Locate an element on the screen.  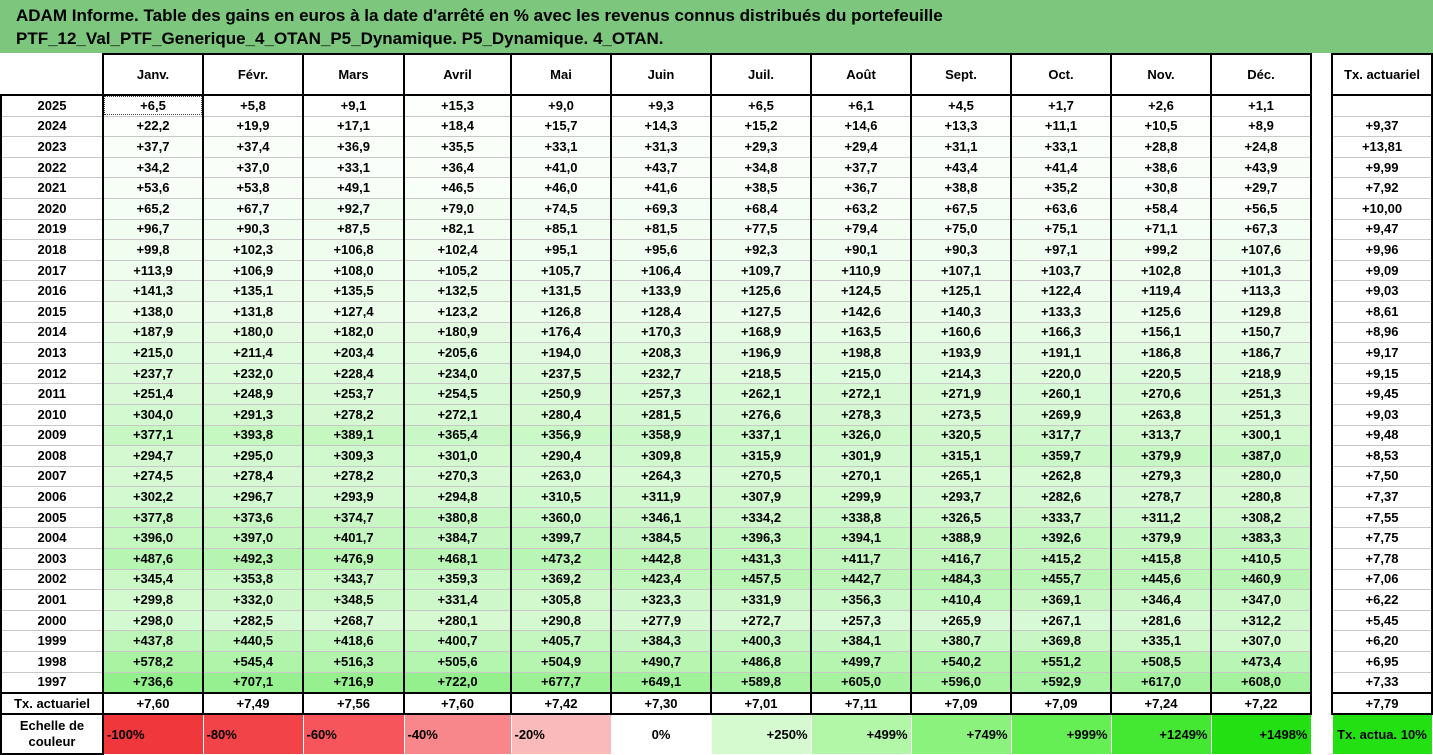
gain-cell: +125,1 is located at coordinates (961, 291).